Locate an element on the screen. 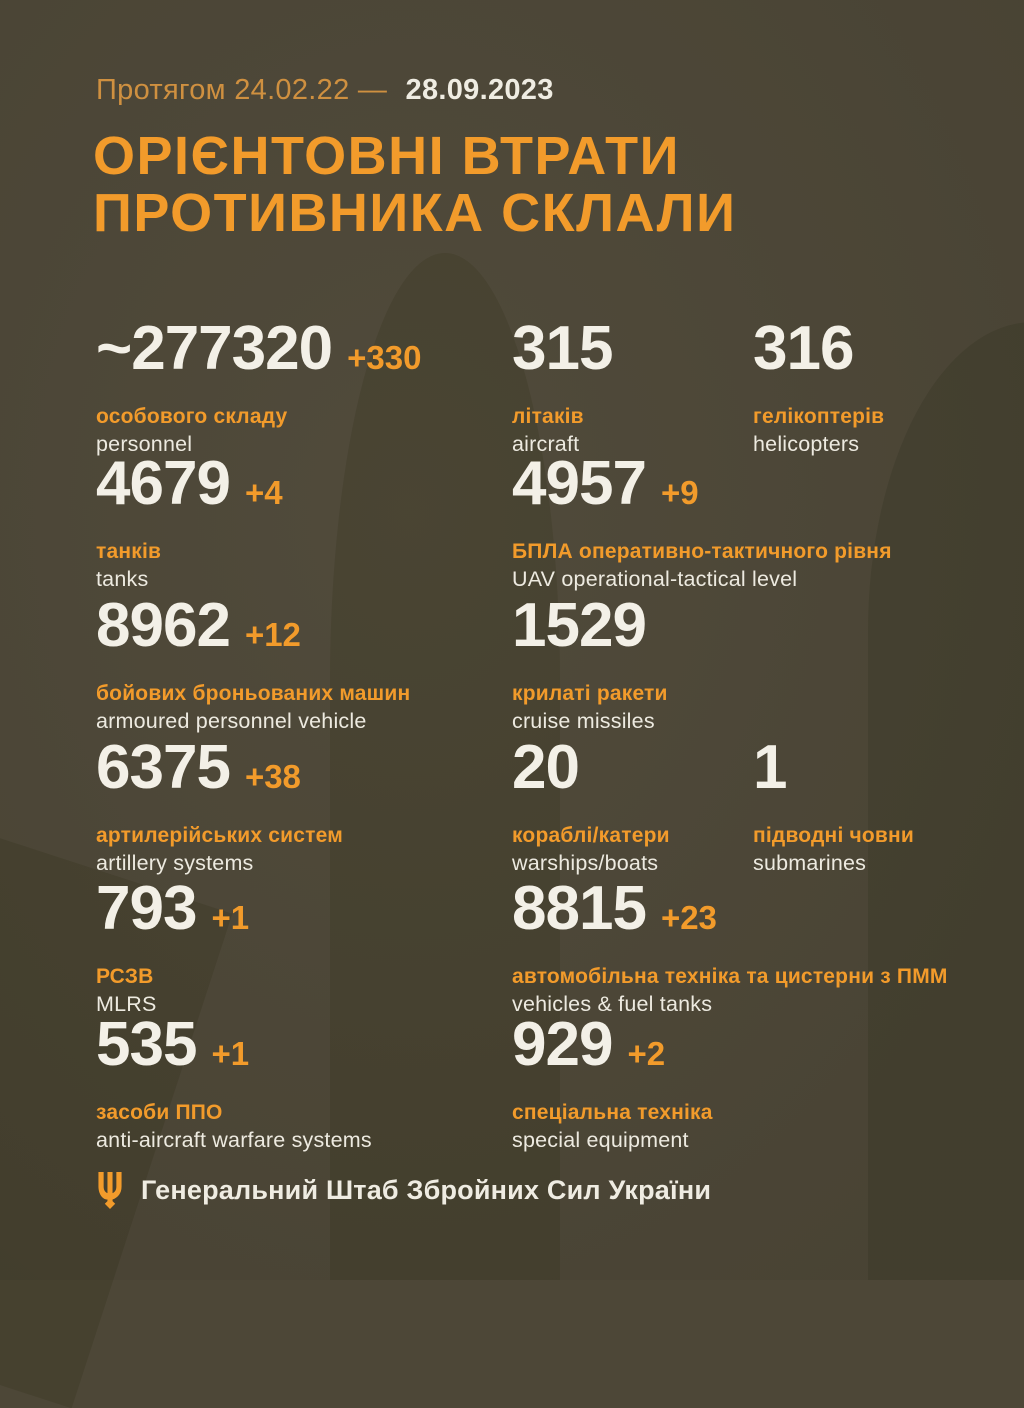  stat-delta: +330 is located at coordinates (384, 357).